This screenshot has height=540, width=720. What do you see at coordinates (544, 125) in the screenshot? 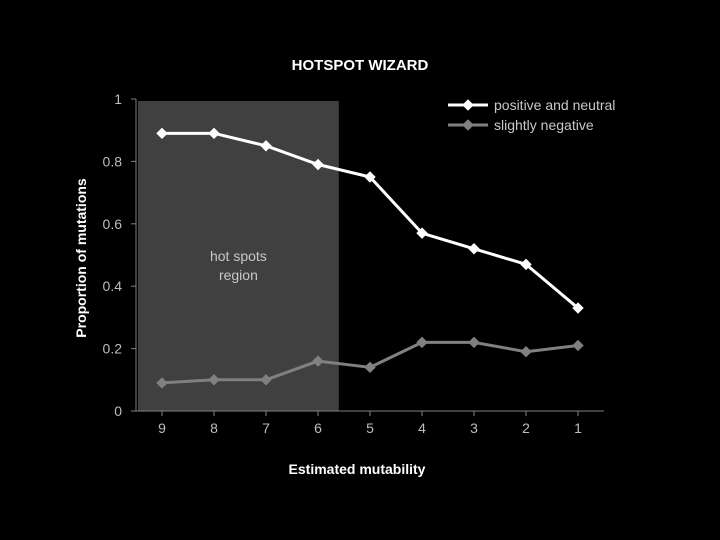
I see `legend-label: slightly negative` at bounding box center [544, 125].